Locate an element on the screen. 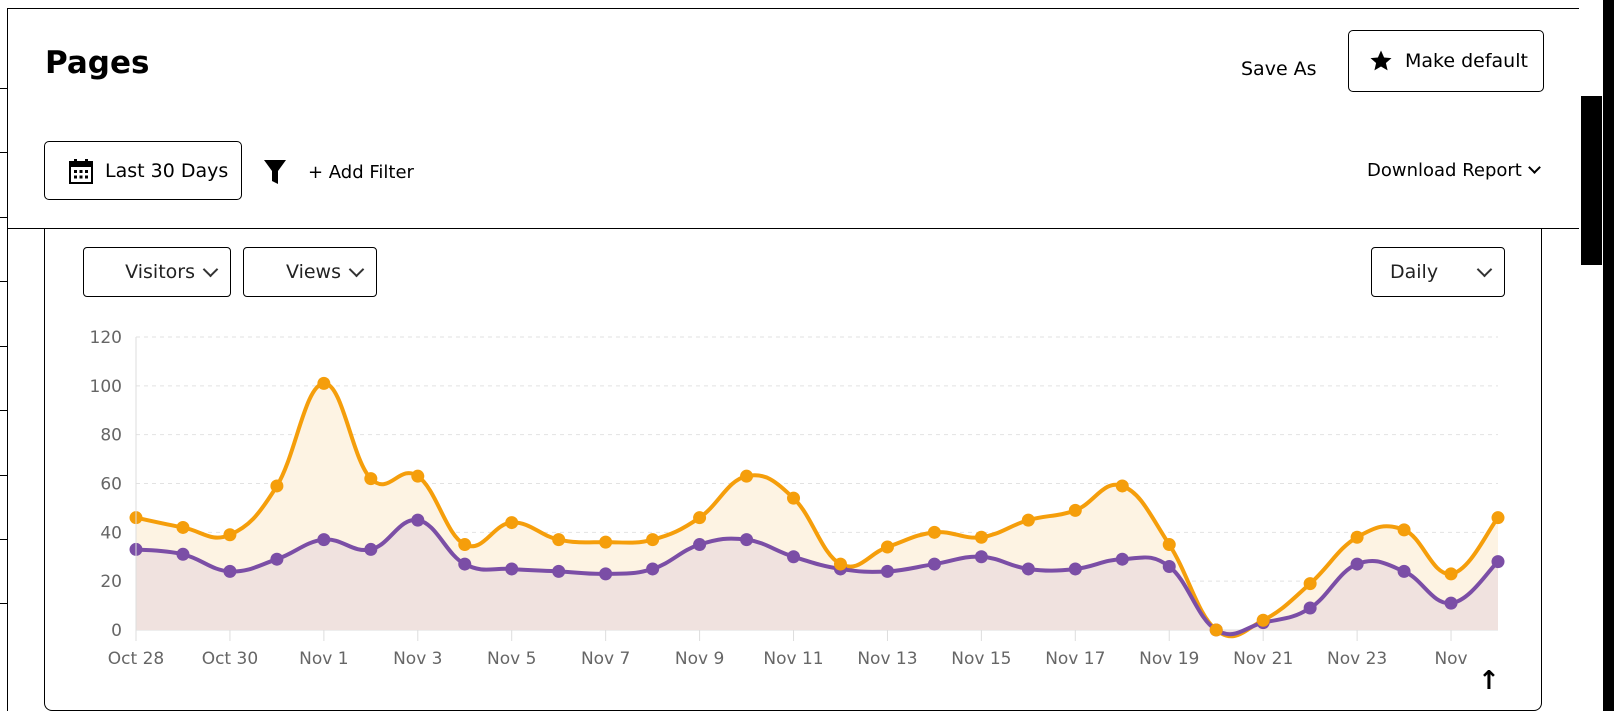  views-label: Views is located at coordinates (313, 272).